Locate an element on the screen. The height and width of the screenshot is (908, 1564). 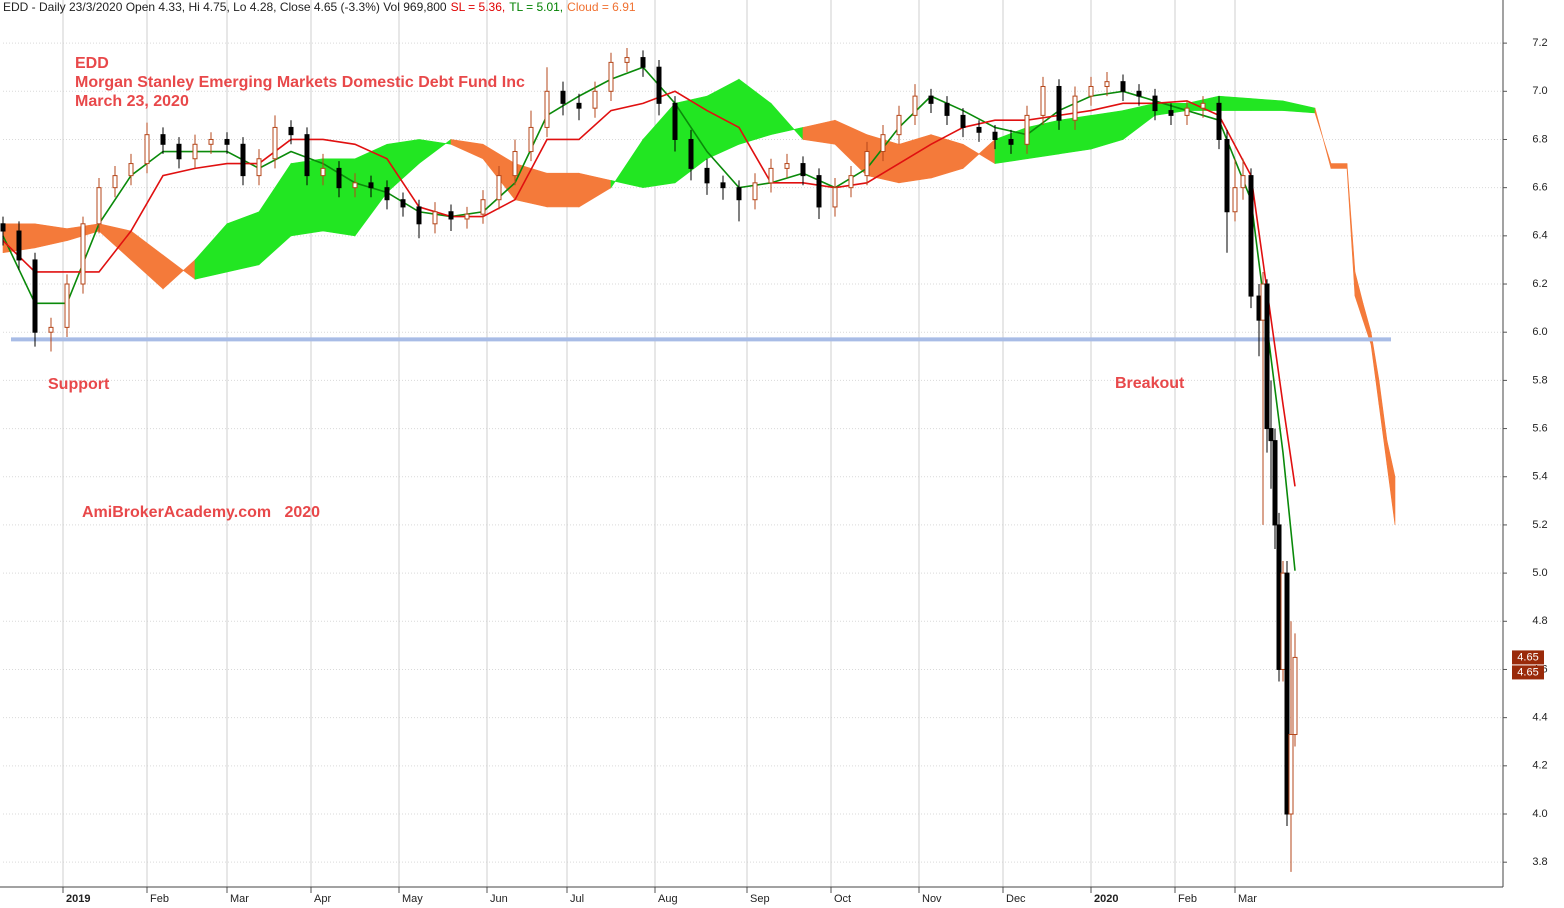
annotation: AmiBrokerAcademy.com 2020 is located at coordinates (201, 512).